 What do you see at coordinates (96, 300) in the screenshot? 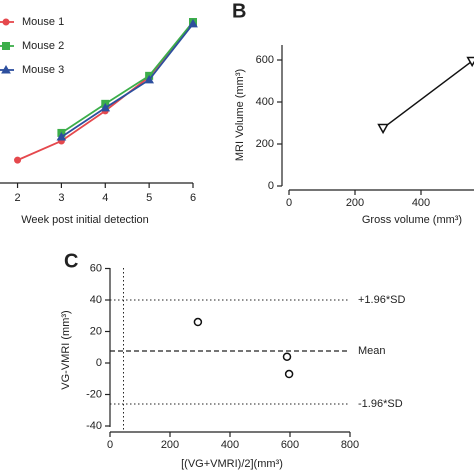
I see `y-tick-label: 40` at bounding box center [96, 300].